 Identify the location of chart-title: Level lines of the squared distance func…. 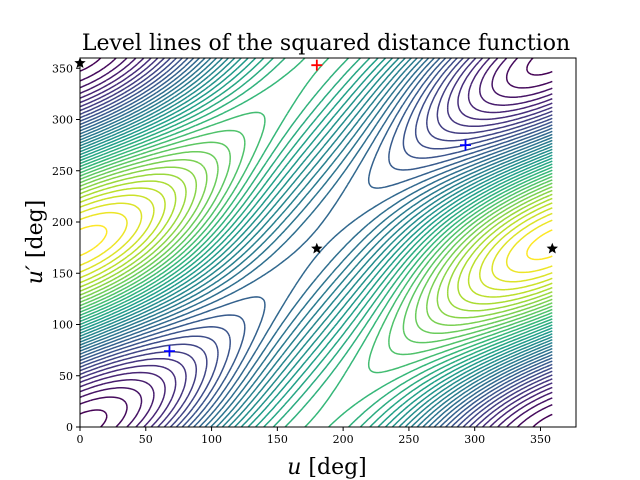
(326, 43).